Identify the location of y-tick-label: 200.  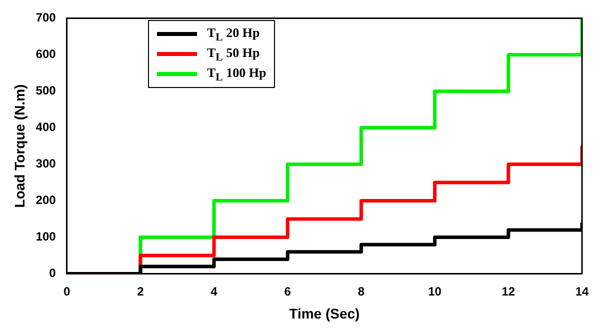
(46, 200).